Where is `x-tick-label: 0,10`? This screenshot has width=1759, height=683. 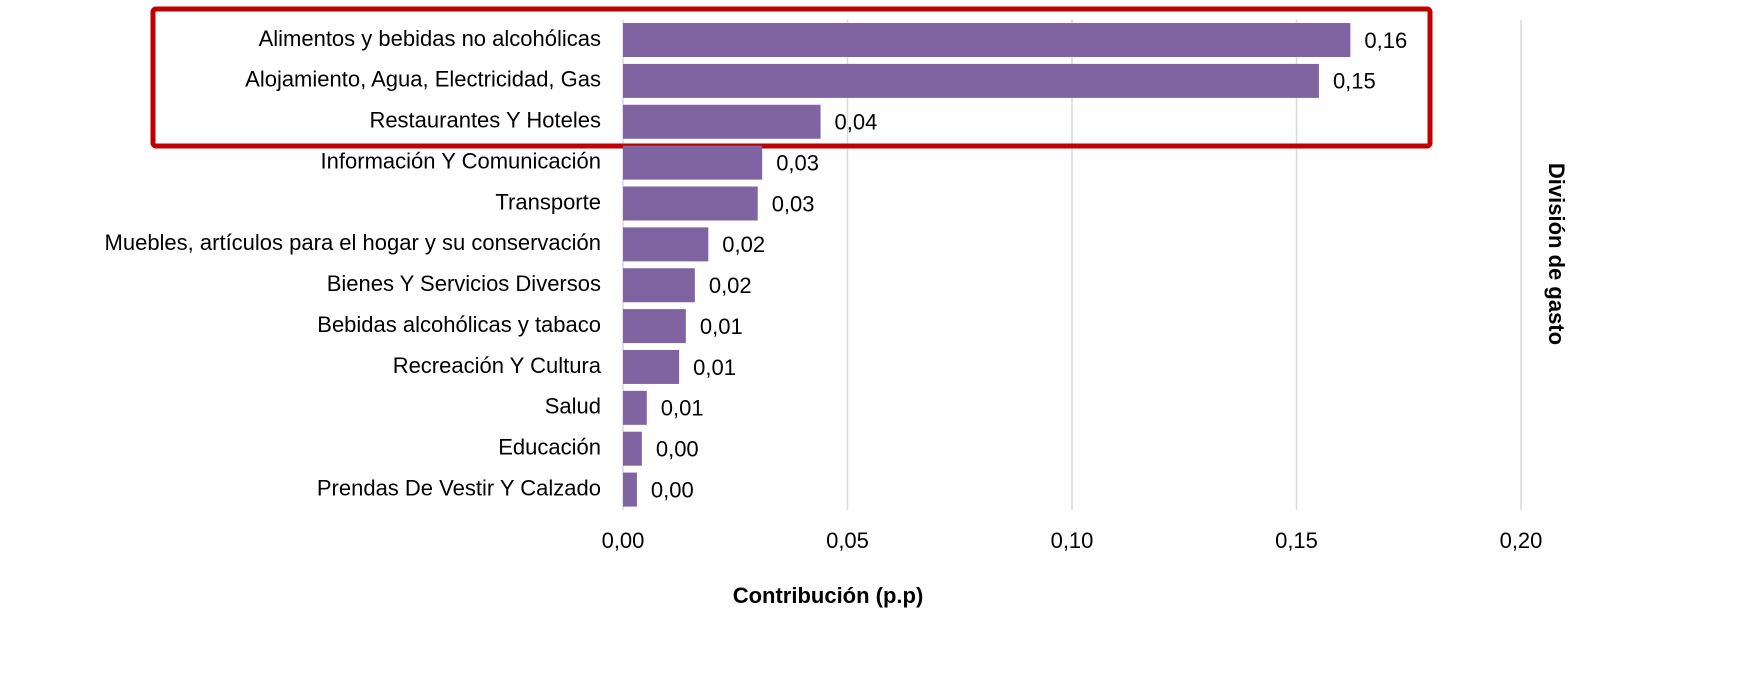
x-tick-label: 0,10 is located at coordinates (1072, 540).